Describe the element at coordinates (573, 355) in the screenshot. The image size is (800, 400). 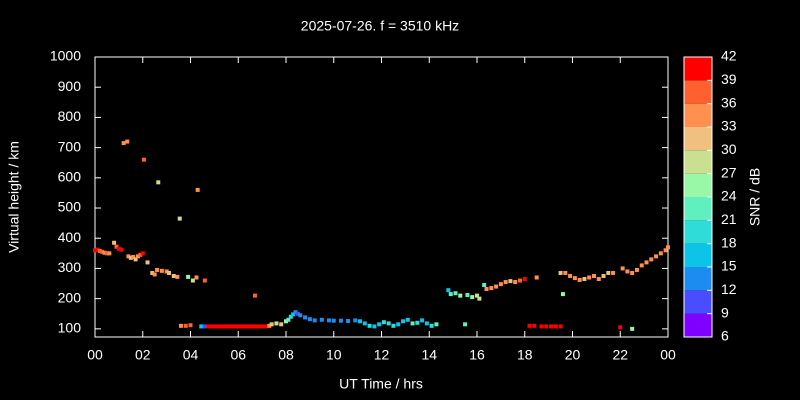
I see `x-tick-label: 20` at that location.